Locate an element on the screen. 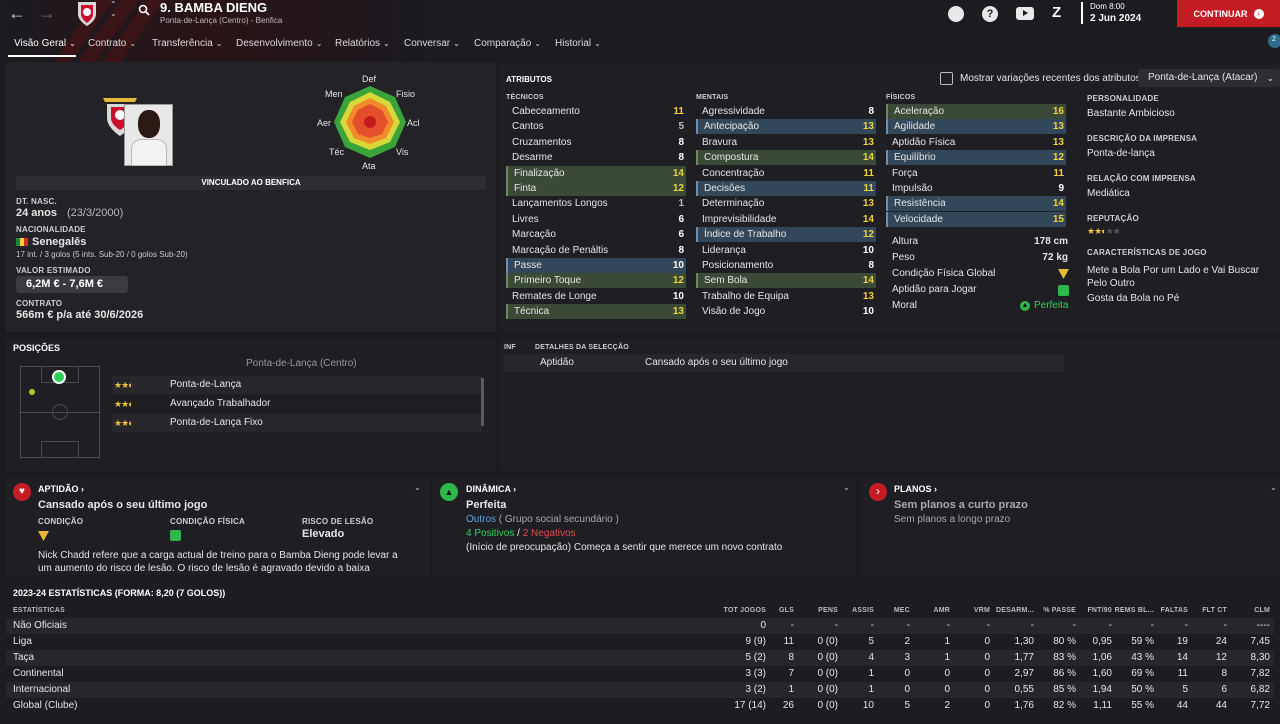 This screenshot has height=724, width=1280. mental-attribute-row: Índice de Trabalho 12 is located at coordinates (786, 235).